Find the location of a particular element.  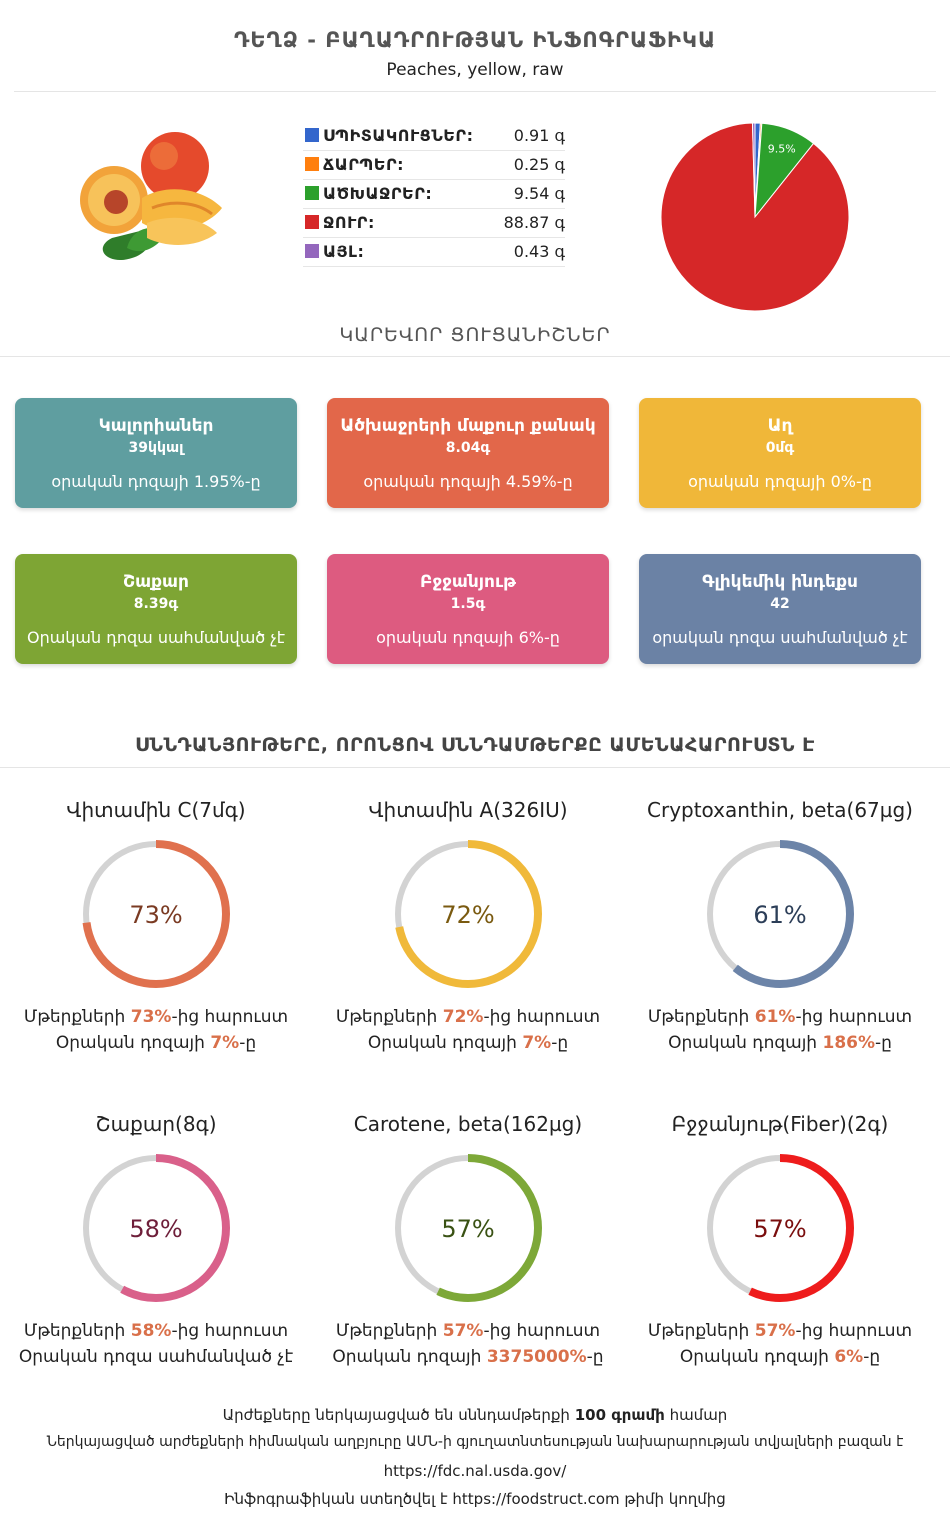

richer-than-line: Մթերքների 58%-ից հարուստ is located at coordinates (156, 1331).